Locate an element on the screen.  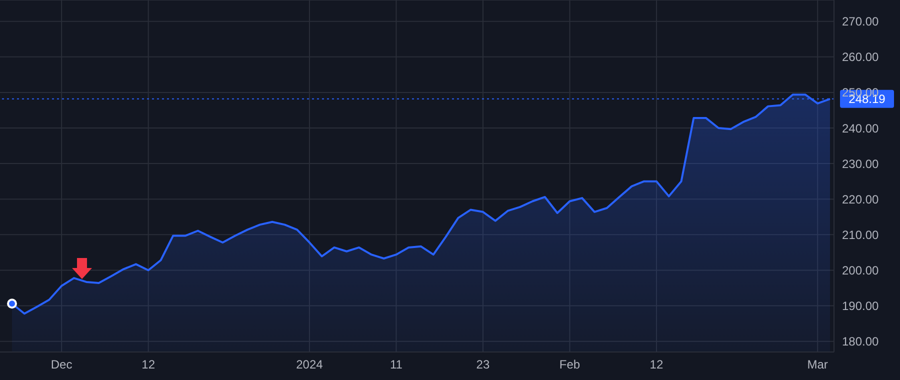
y-tick-label: 210.00 is located at coordinates (861, 235).